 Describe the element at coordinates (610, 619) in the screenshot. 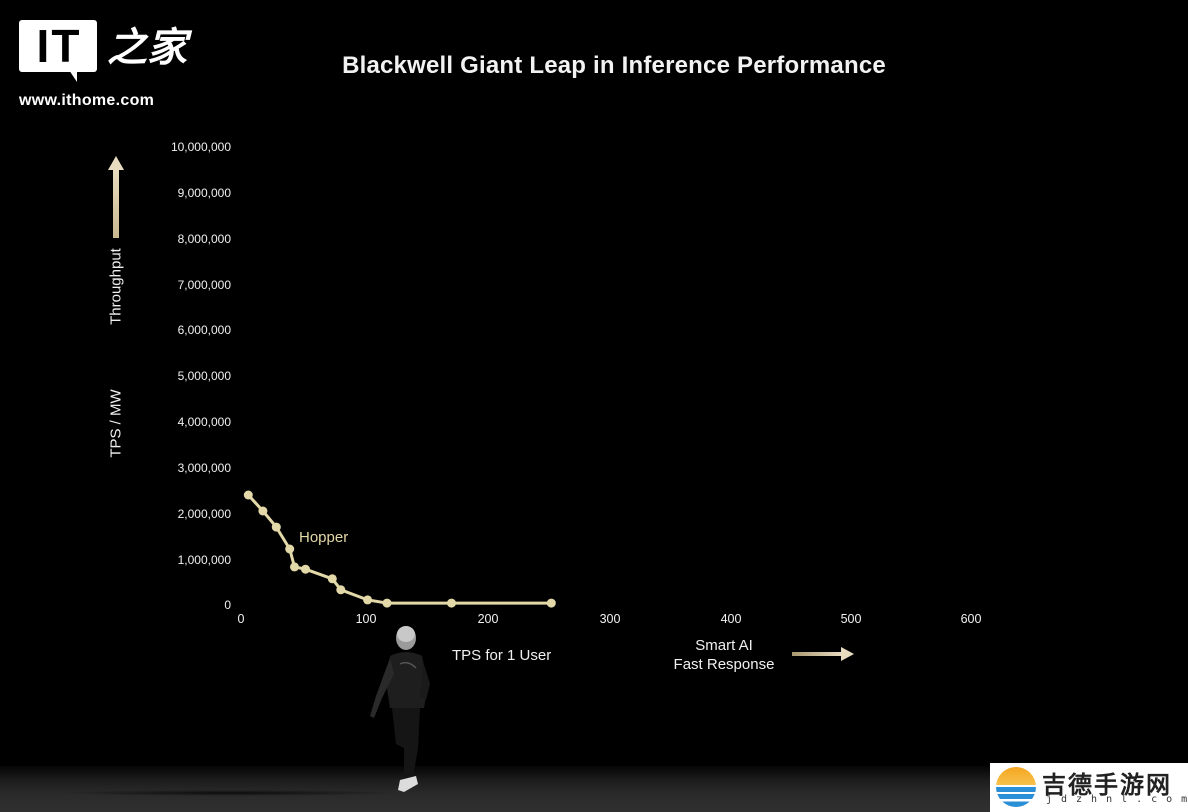

I see `x-tick: 300` at that location.